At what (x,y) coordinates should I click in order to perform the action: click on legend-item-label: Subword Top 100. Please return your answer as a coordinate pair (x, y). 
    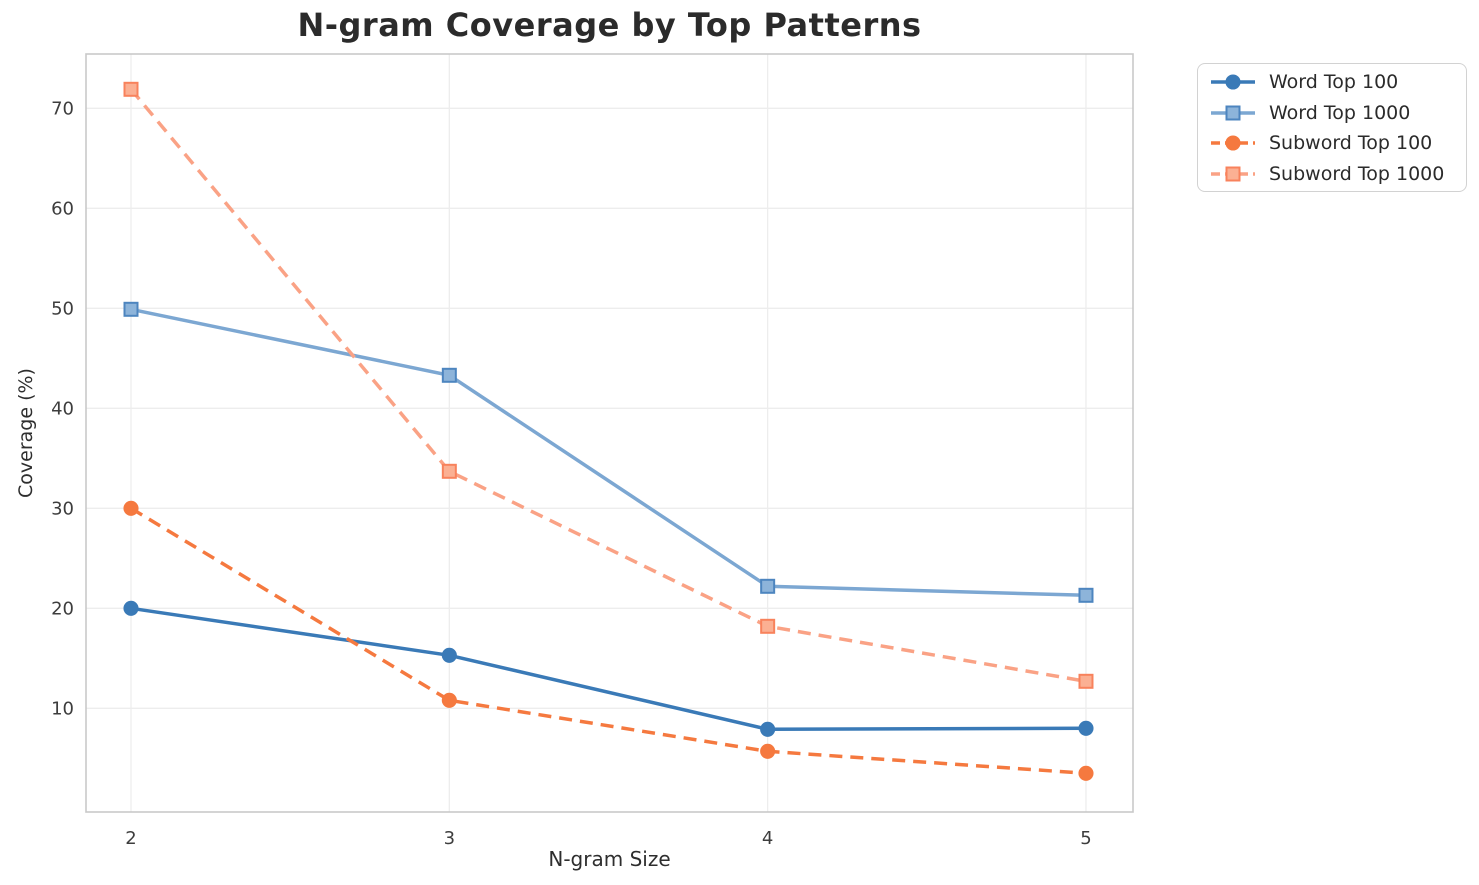
    Looking at the image, I should click on (1351, 143).